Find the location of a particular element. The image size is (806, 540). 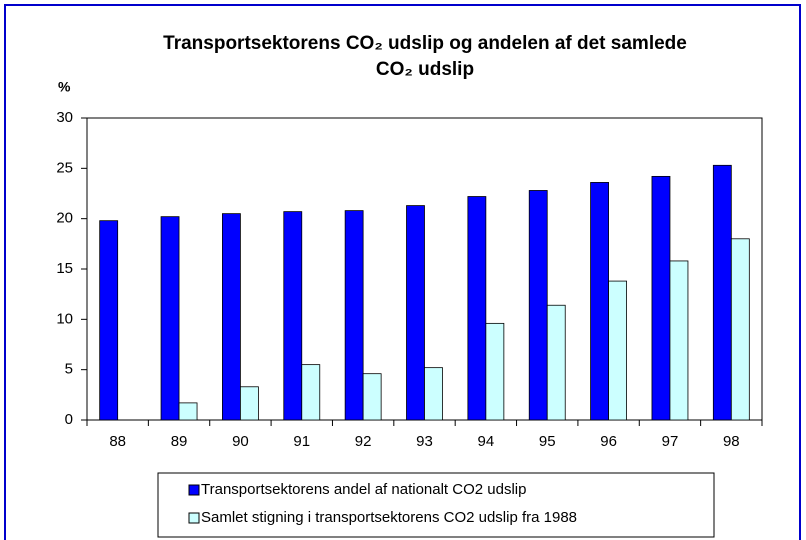

x-tick-label: 95 is located at coordinates (547, 441).